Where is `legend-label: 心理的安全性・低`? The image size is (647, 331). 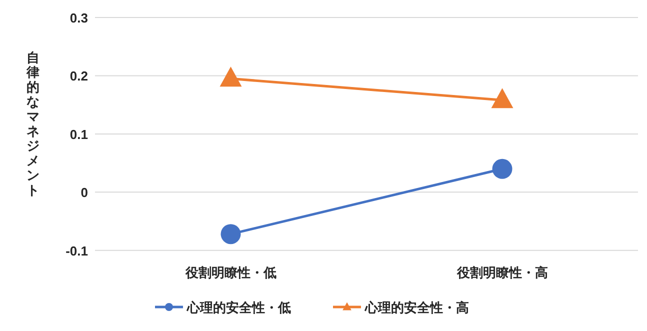
legend-label: 心理的安全性・低 is located at coordinates (238, 307).